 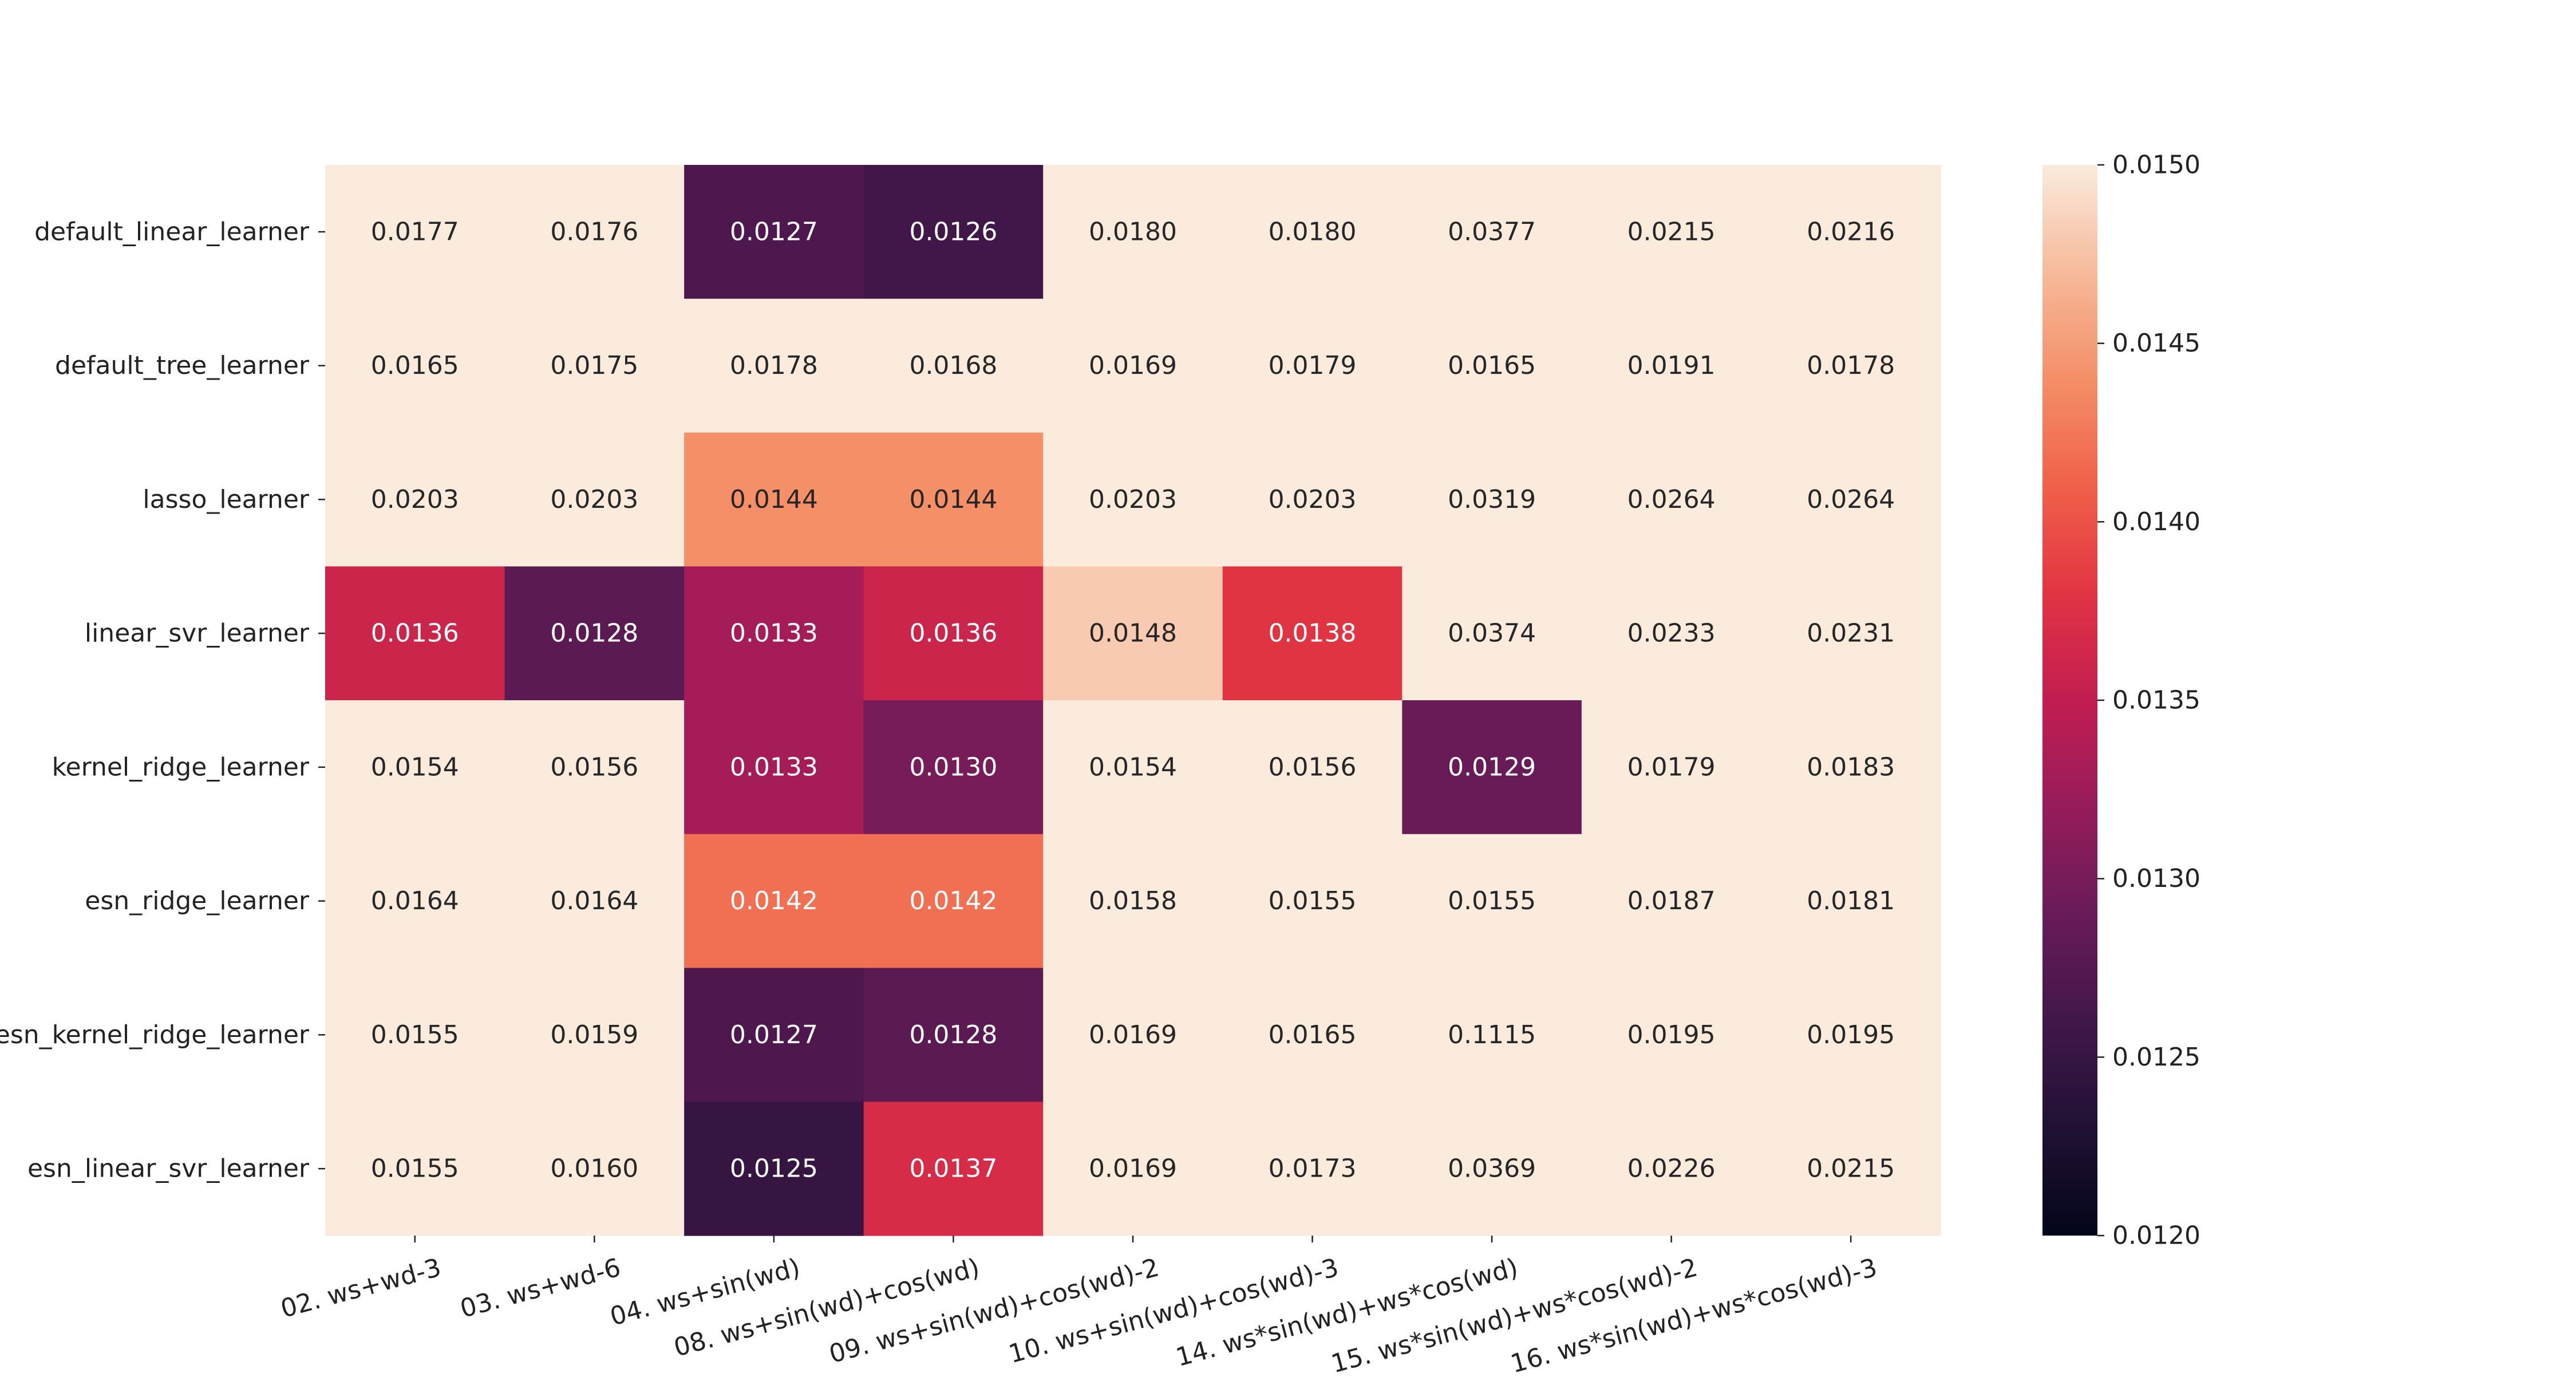 I want to click on heatmap-cell-value: 0.0377, so click(x=1492, y=231).